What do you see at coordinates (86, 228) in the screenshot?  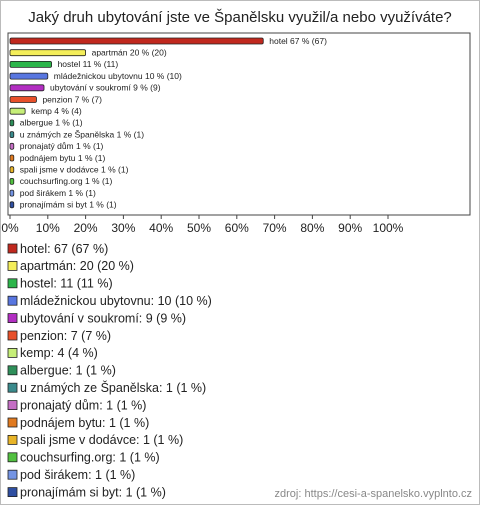 I see `x-tick-label: 20%` at bounding box center [86, 228].